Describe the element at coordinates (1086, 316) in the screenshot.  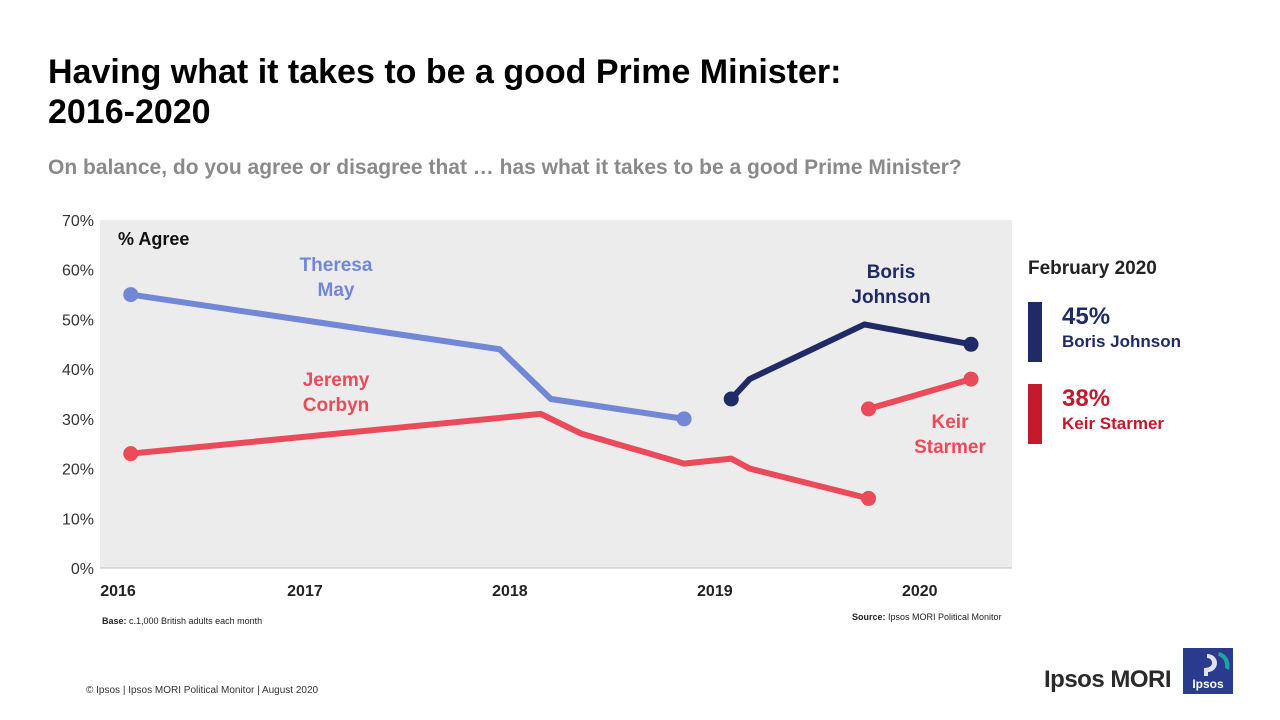
I see `latest-pct-boris-johnson: 45%` at that location.